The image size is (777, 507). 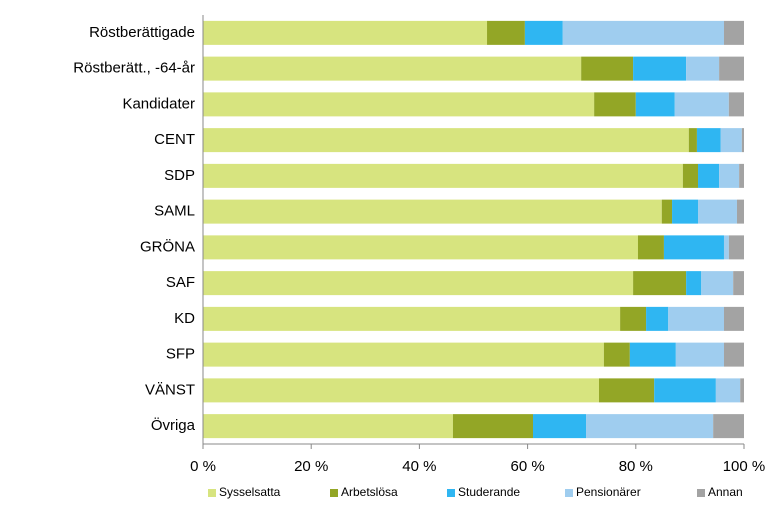 I want to click on x-tick-label: 80 %, so click(x=636, y=466).